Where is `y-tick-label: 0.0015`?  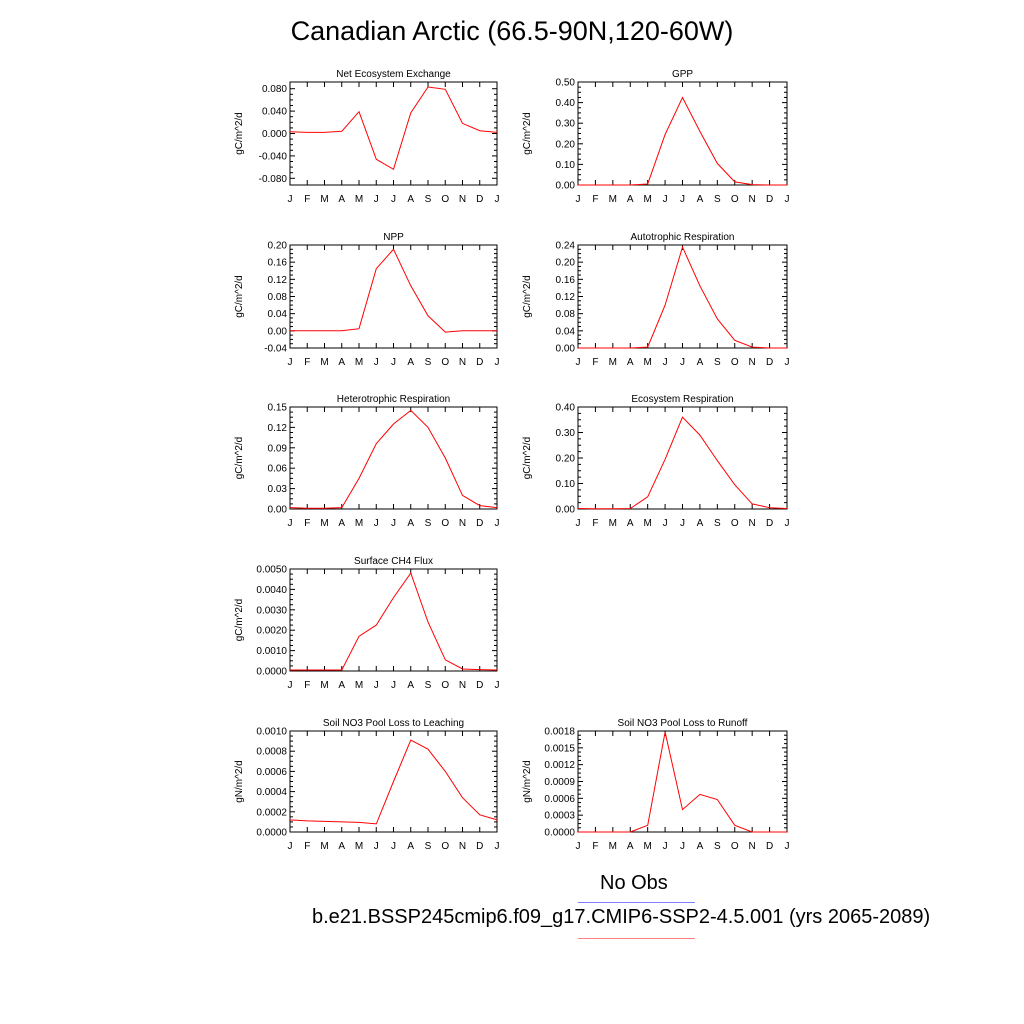 y-tick-label: 0.0015 is located at coordinates (559, 748).